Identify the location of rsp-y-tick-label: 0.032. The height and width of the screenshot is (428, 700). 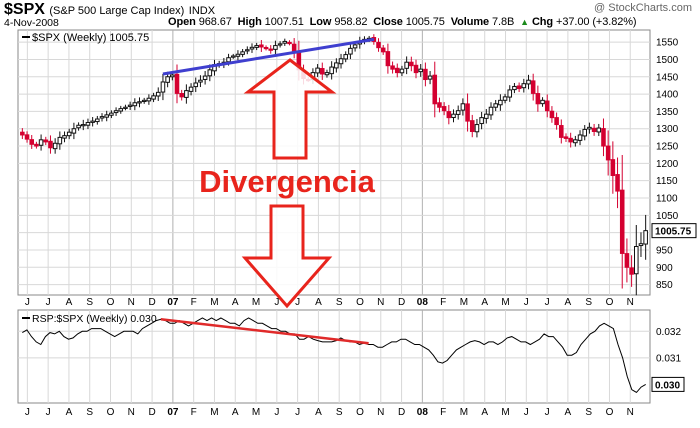
(668, 332).